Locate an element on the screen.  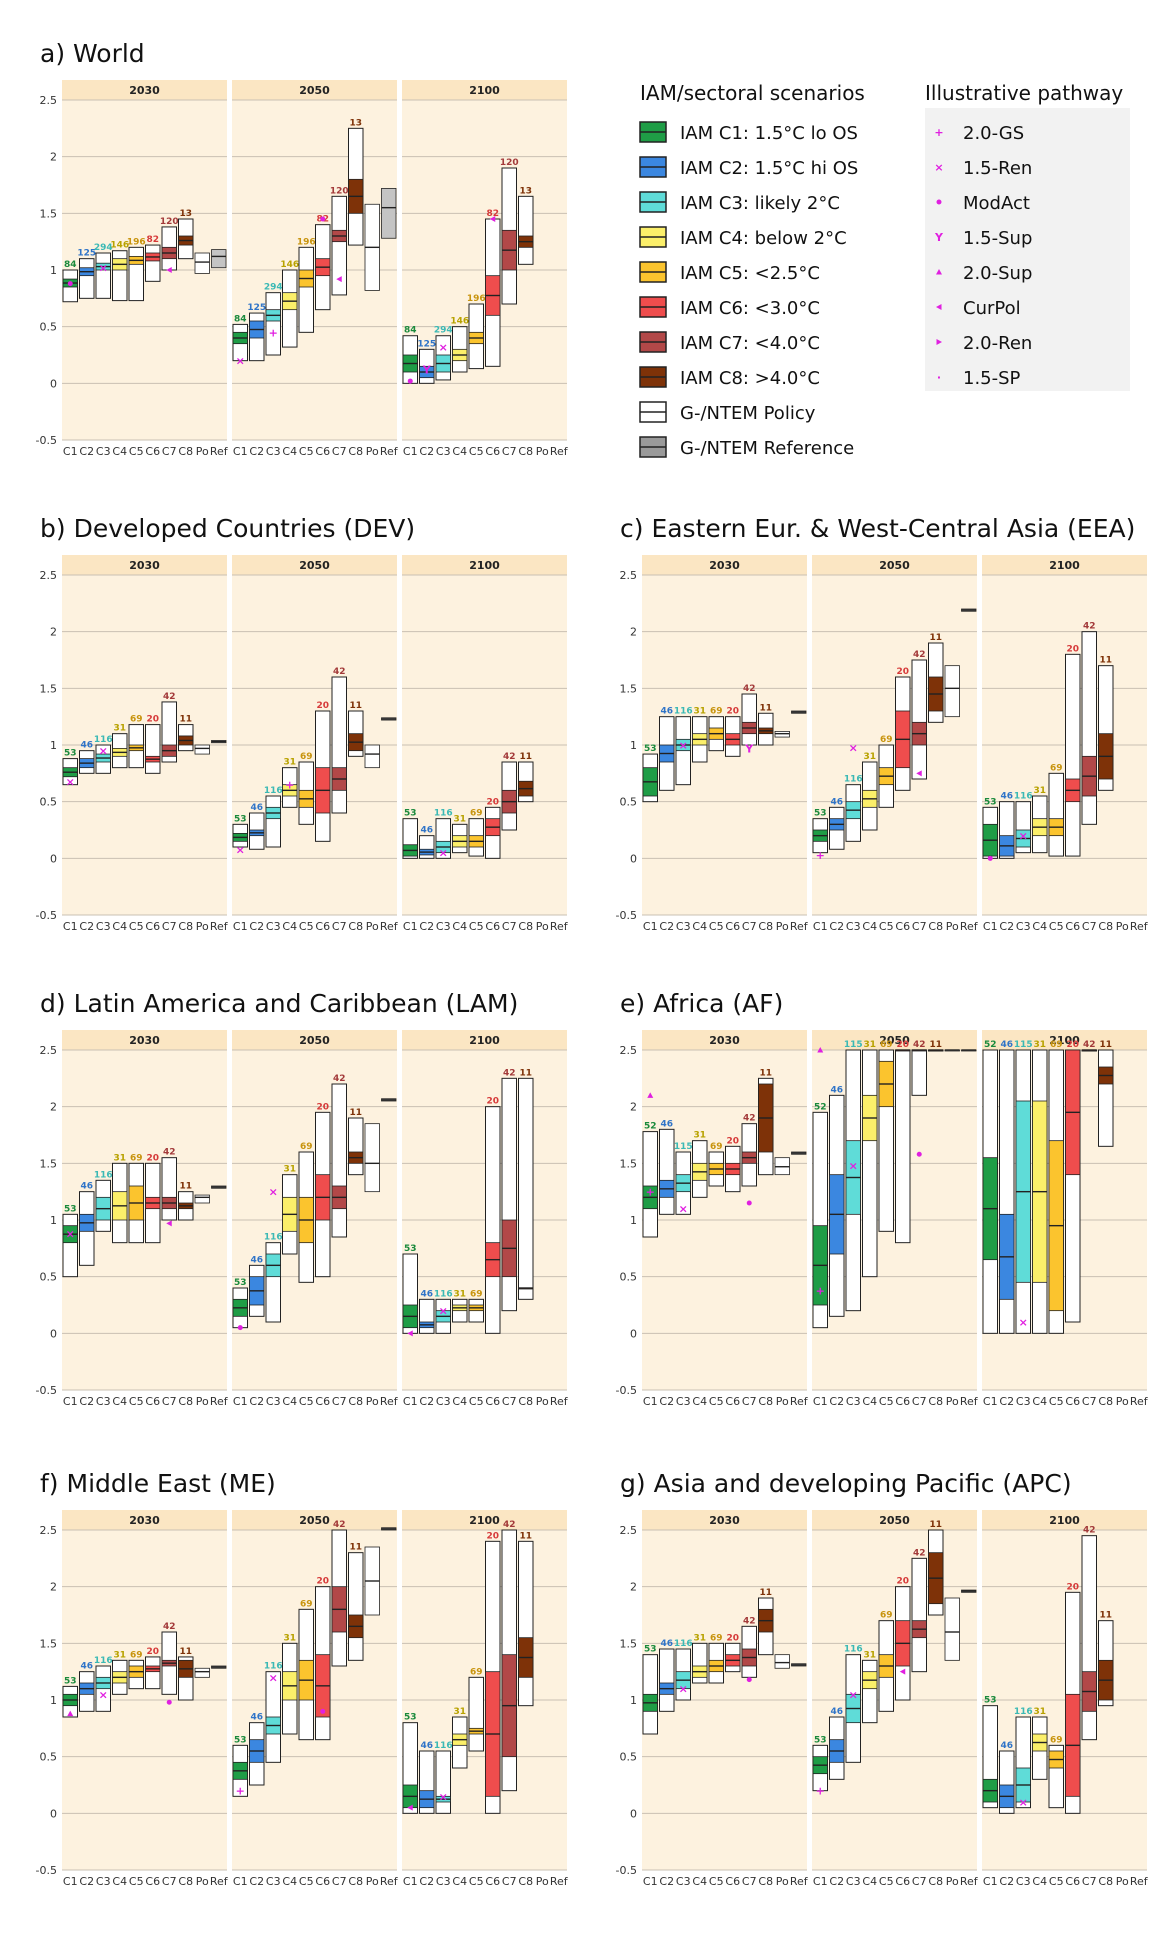
bar-range-c8 is located at coordinates (356, 1146).